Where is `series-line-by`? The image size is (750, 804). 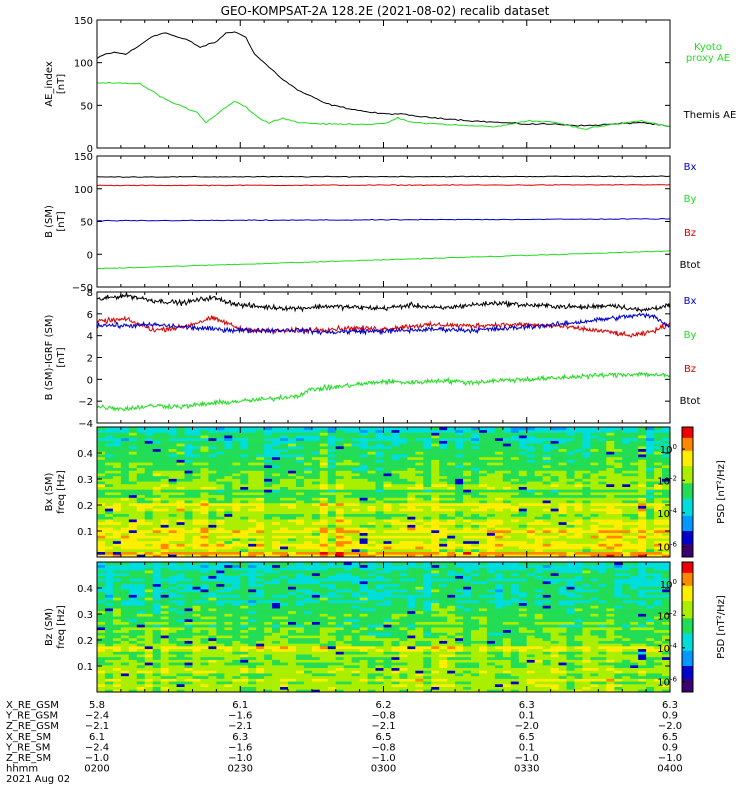 series-line-by is located at coordinates (383, 260).